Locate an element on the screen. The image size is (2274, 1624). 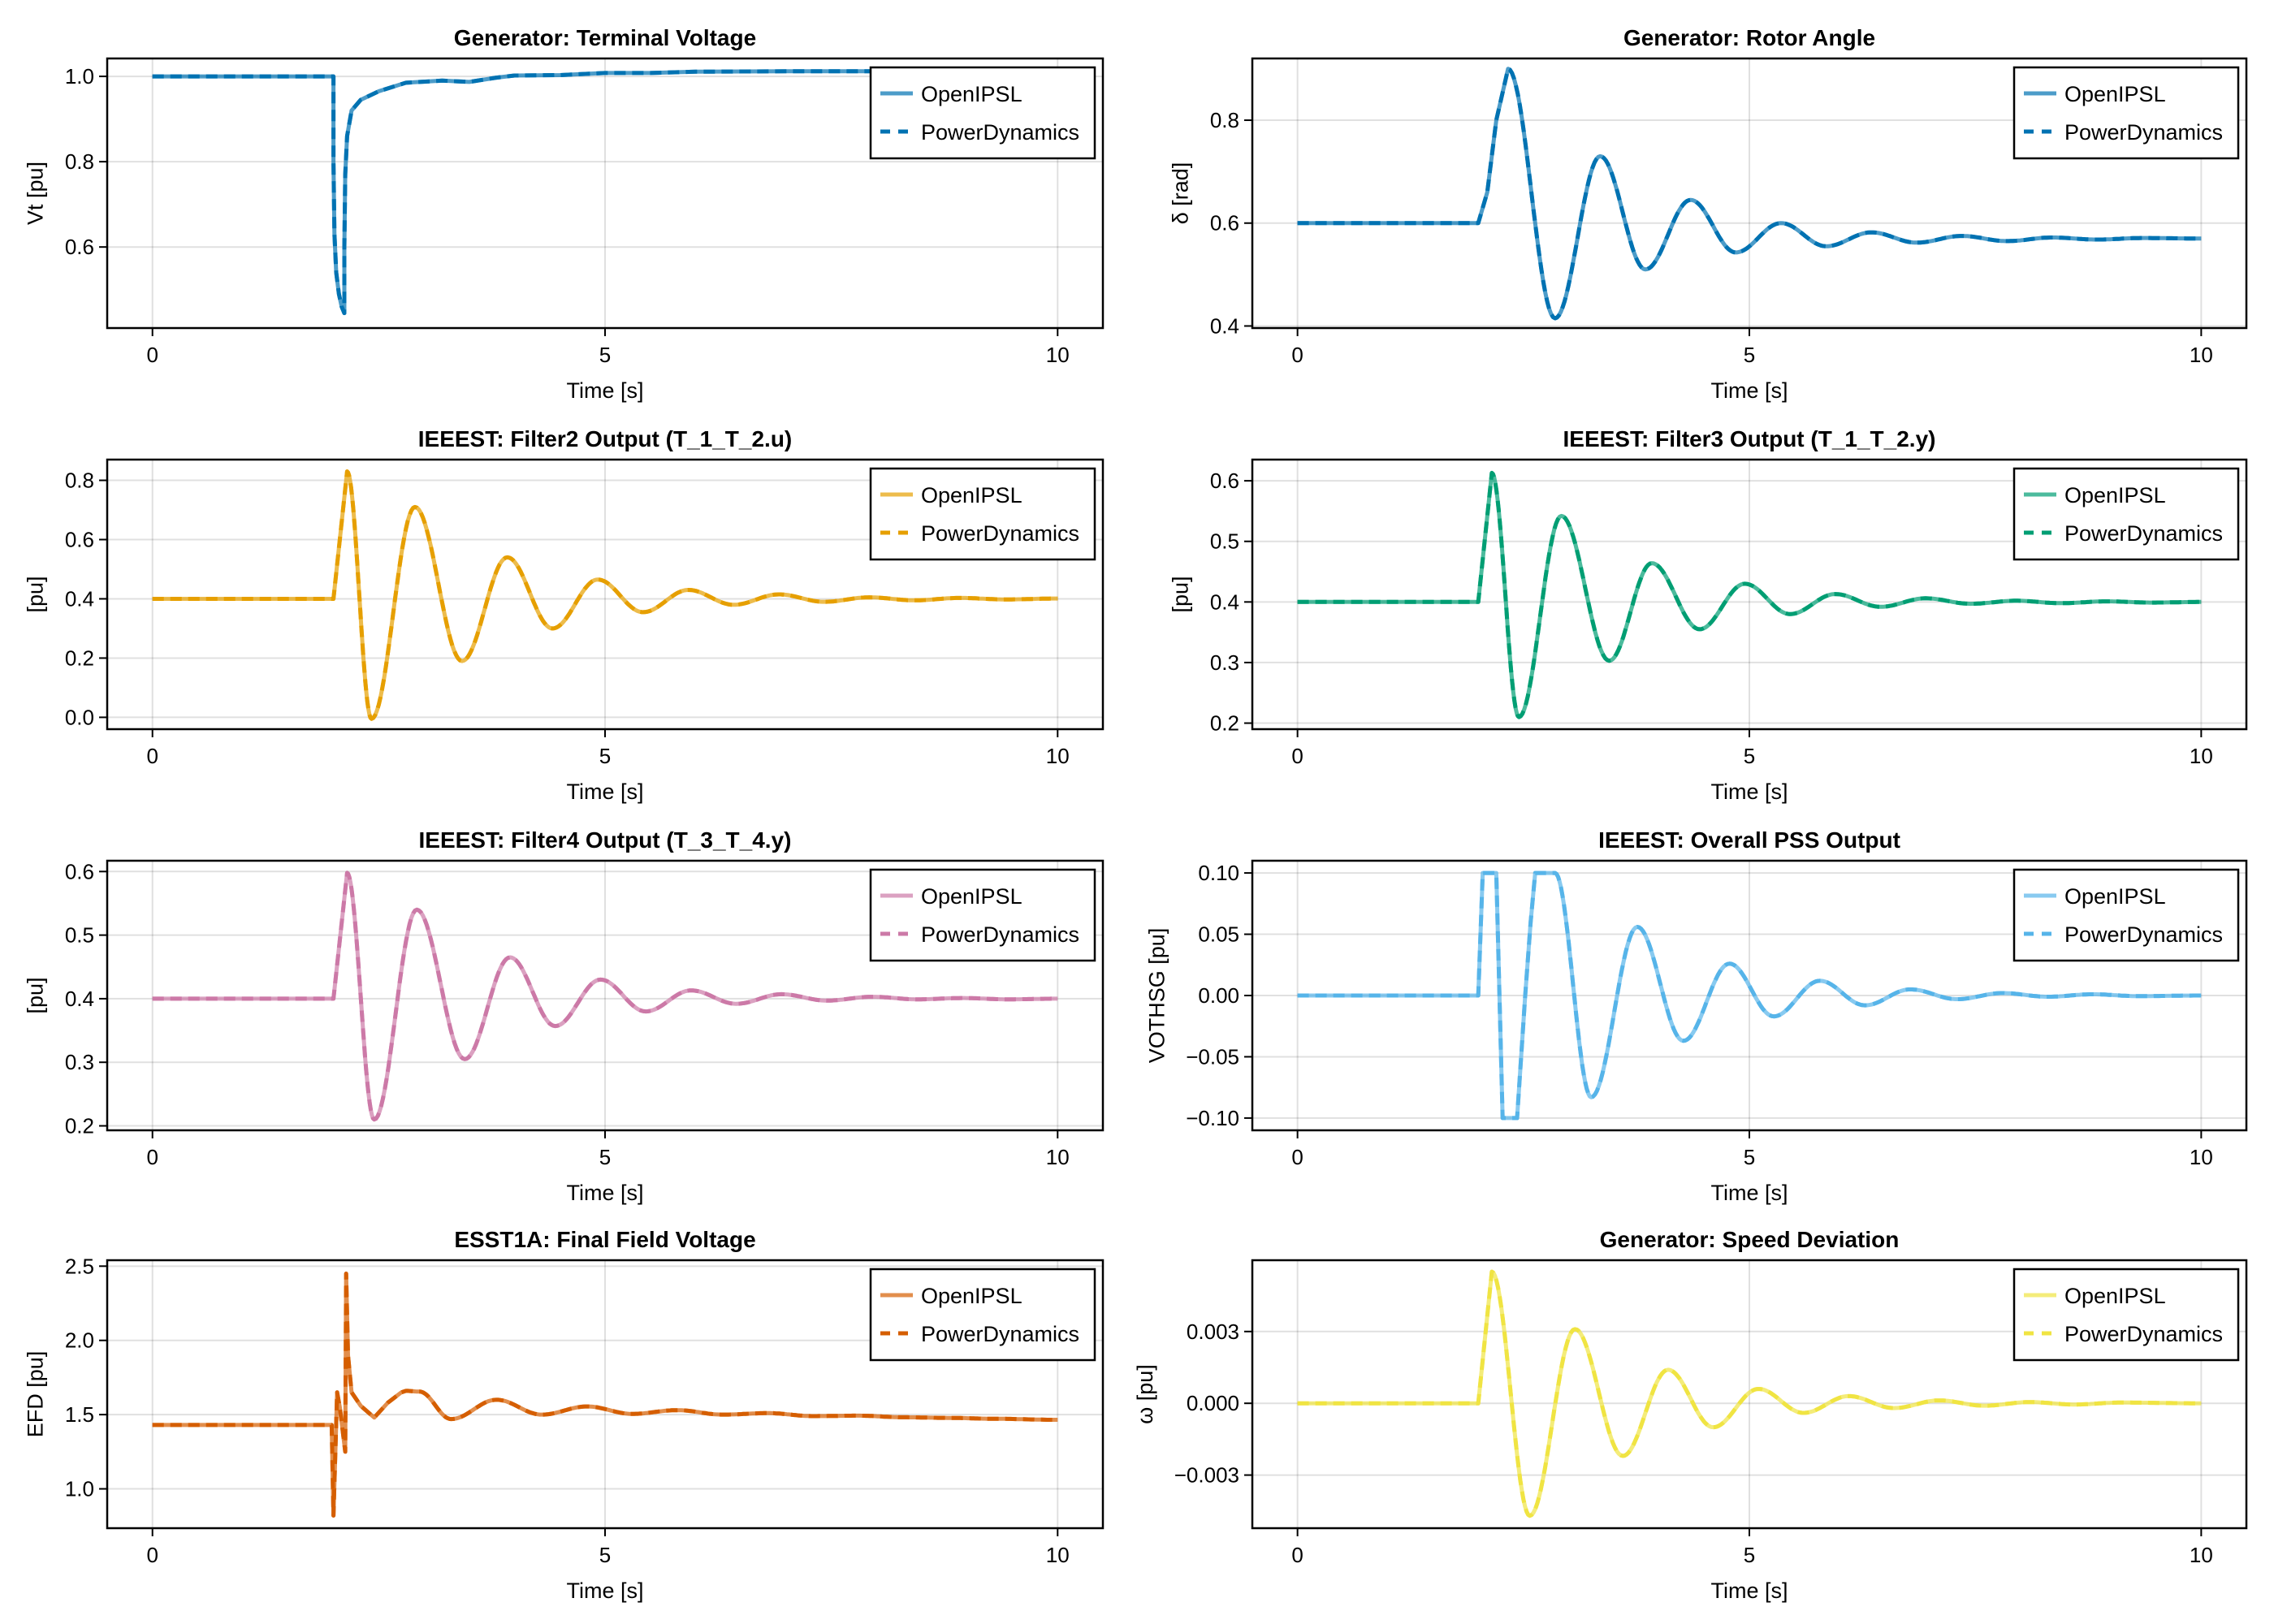
chart-title: IEEEST: Filter4 Output (T_3_T_4.y) is located at coordinates (606, 840).